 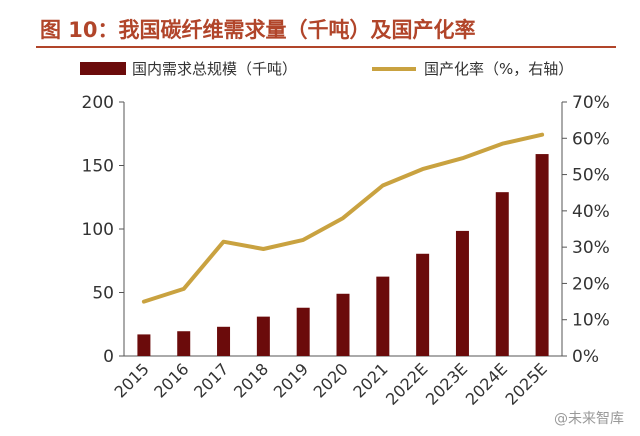 What do you see at coordinates (423, 304) in the screenshot?
I see `bar-2022E` at bounding box center [423, 304].